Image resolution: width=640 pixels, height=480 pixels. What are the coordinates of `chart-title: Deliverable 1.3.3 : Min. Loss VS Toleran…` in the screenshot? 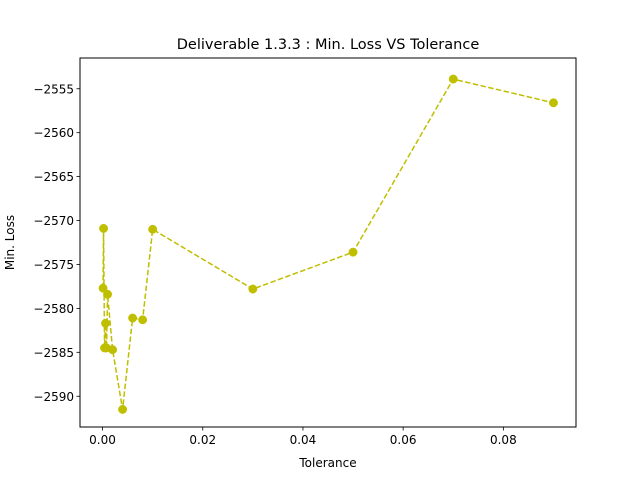 It's located at (328, 45).